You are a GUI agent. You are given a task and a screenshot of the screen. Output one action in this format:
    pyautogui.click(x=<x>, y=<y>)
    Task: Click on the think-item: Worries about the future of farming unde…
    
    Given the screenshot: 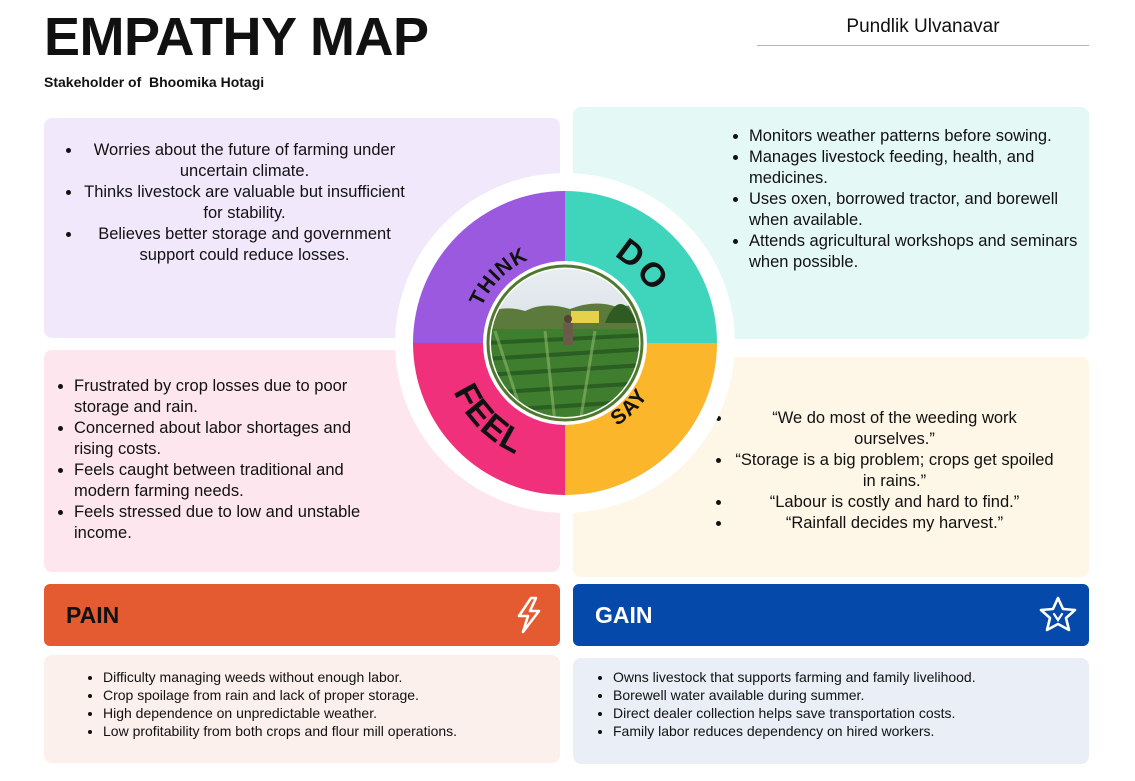 What is the action you would take?
    pyautogui.click(x=244, y=161)
    